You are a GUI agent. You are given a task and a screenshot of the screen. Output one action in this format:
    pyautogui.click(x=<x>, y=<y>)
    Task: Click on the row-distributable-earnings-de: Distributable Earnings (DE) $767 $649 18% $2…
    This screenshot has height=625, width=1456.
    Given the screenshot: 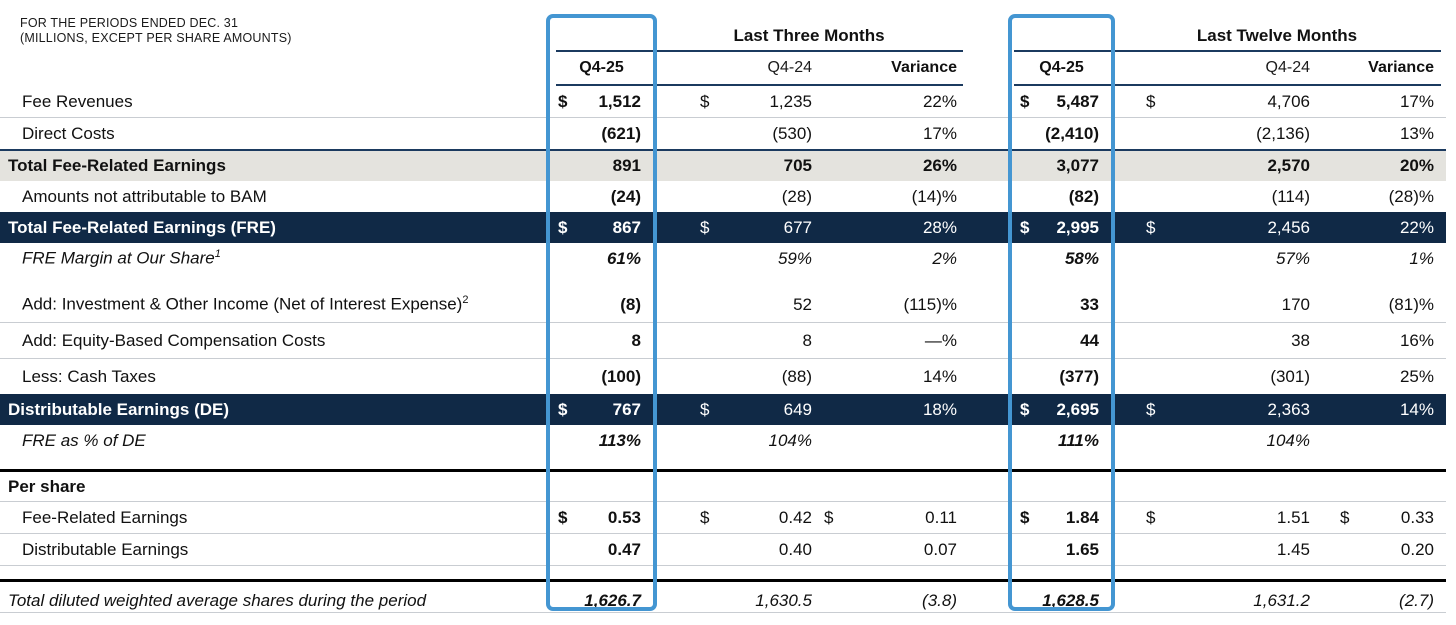 What is the action you would take?
    pyautogui.click(x=723, y=409)
    